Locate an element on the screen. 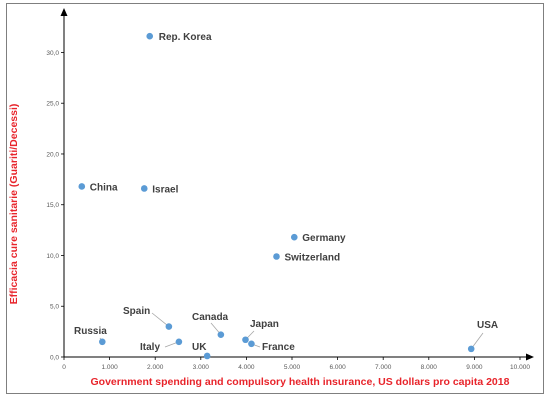 Image resolution: width=554 pixels, height=403 pixels. point-label: UK is located at coordinates (199, 347).